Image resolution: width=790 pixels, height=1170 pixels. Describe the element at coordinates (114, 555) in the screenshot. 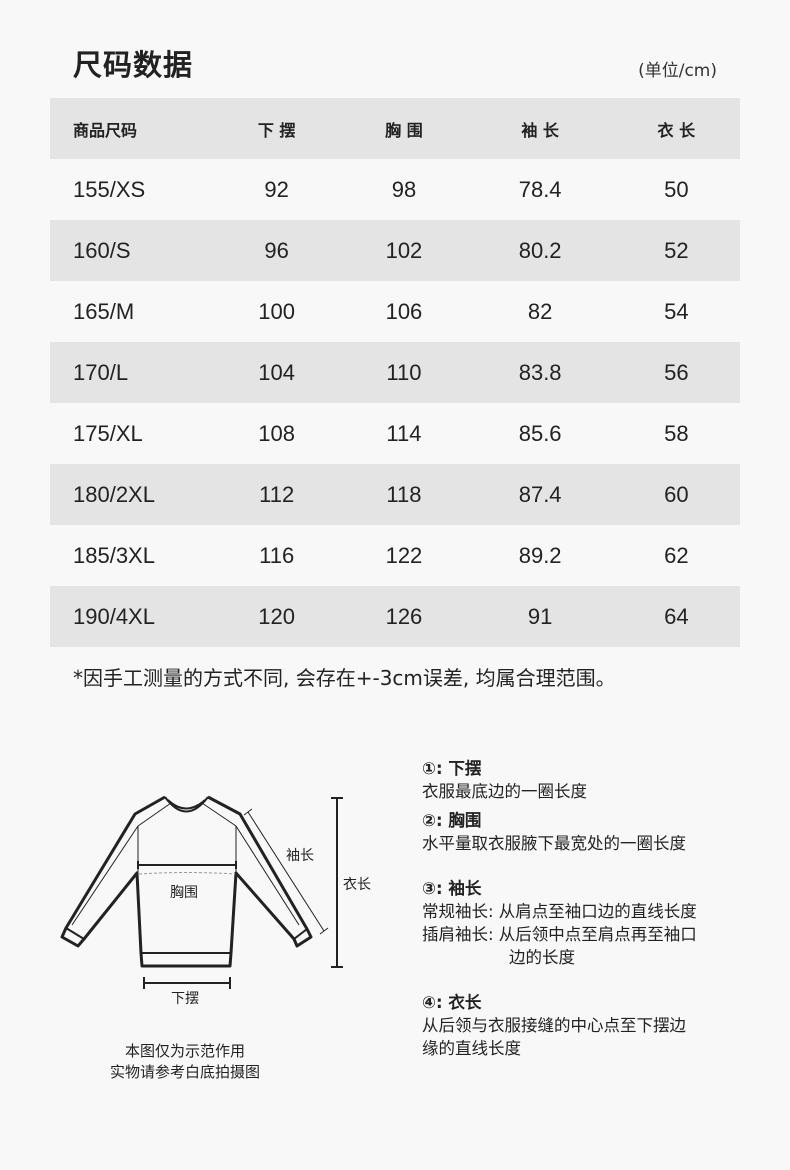

I see `table-cell: 185/3XL` at that location.